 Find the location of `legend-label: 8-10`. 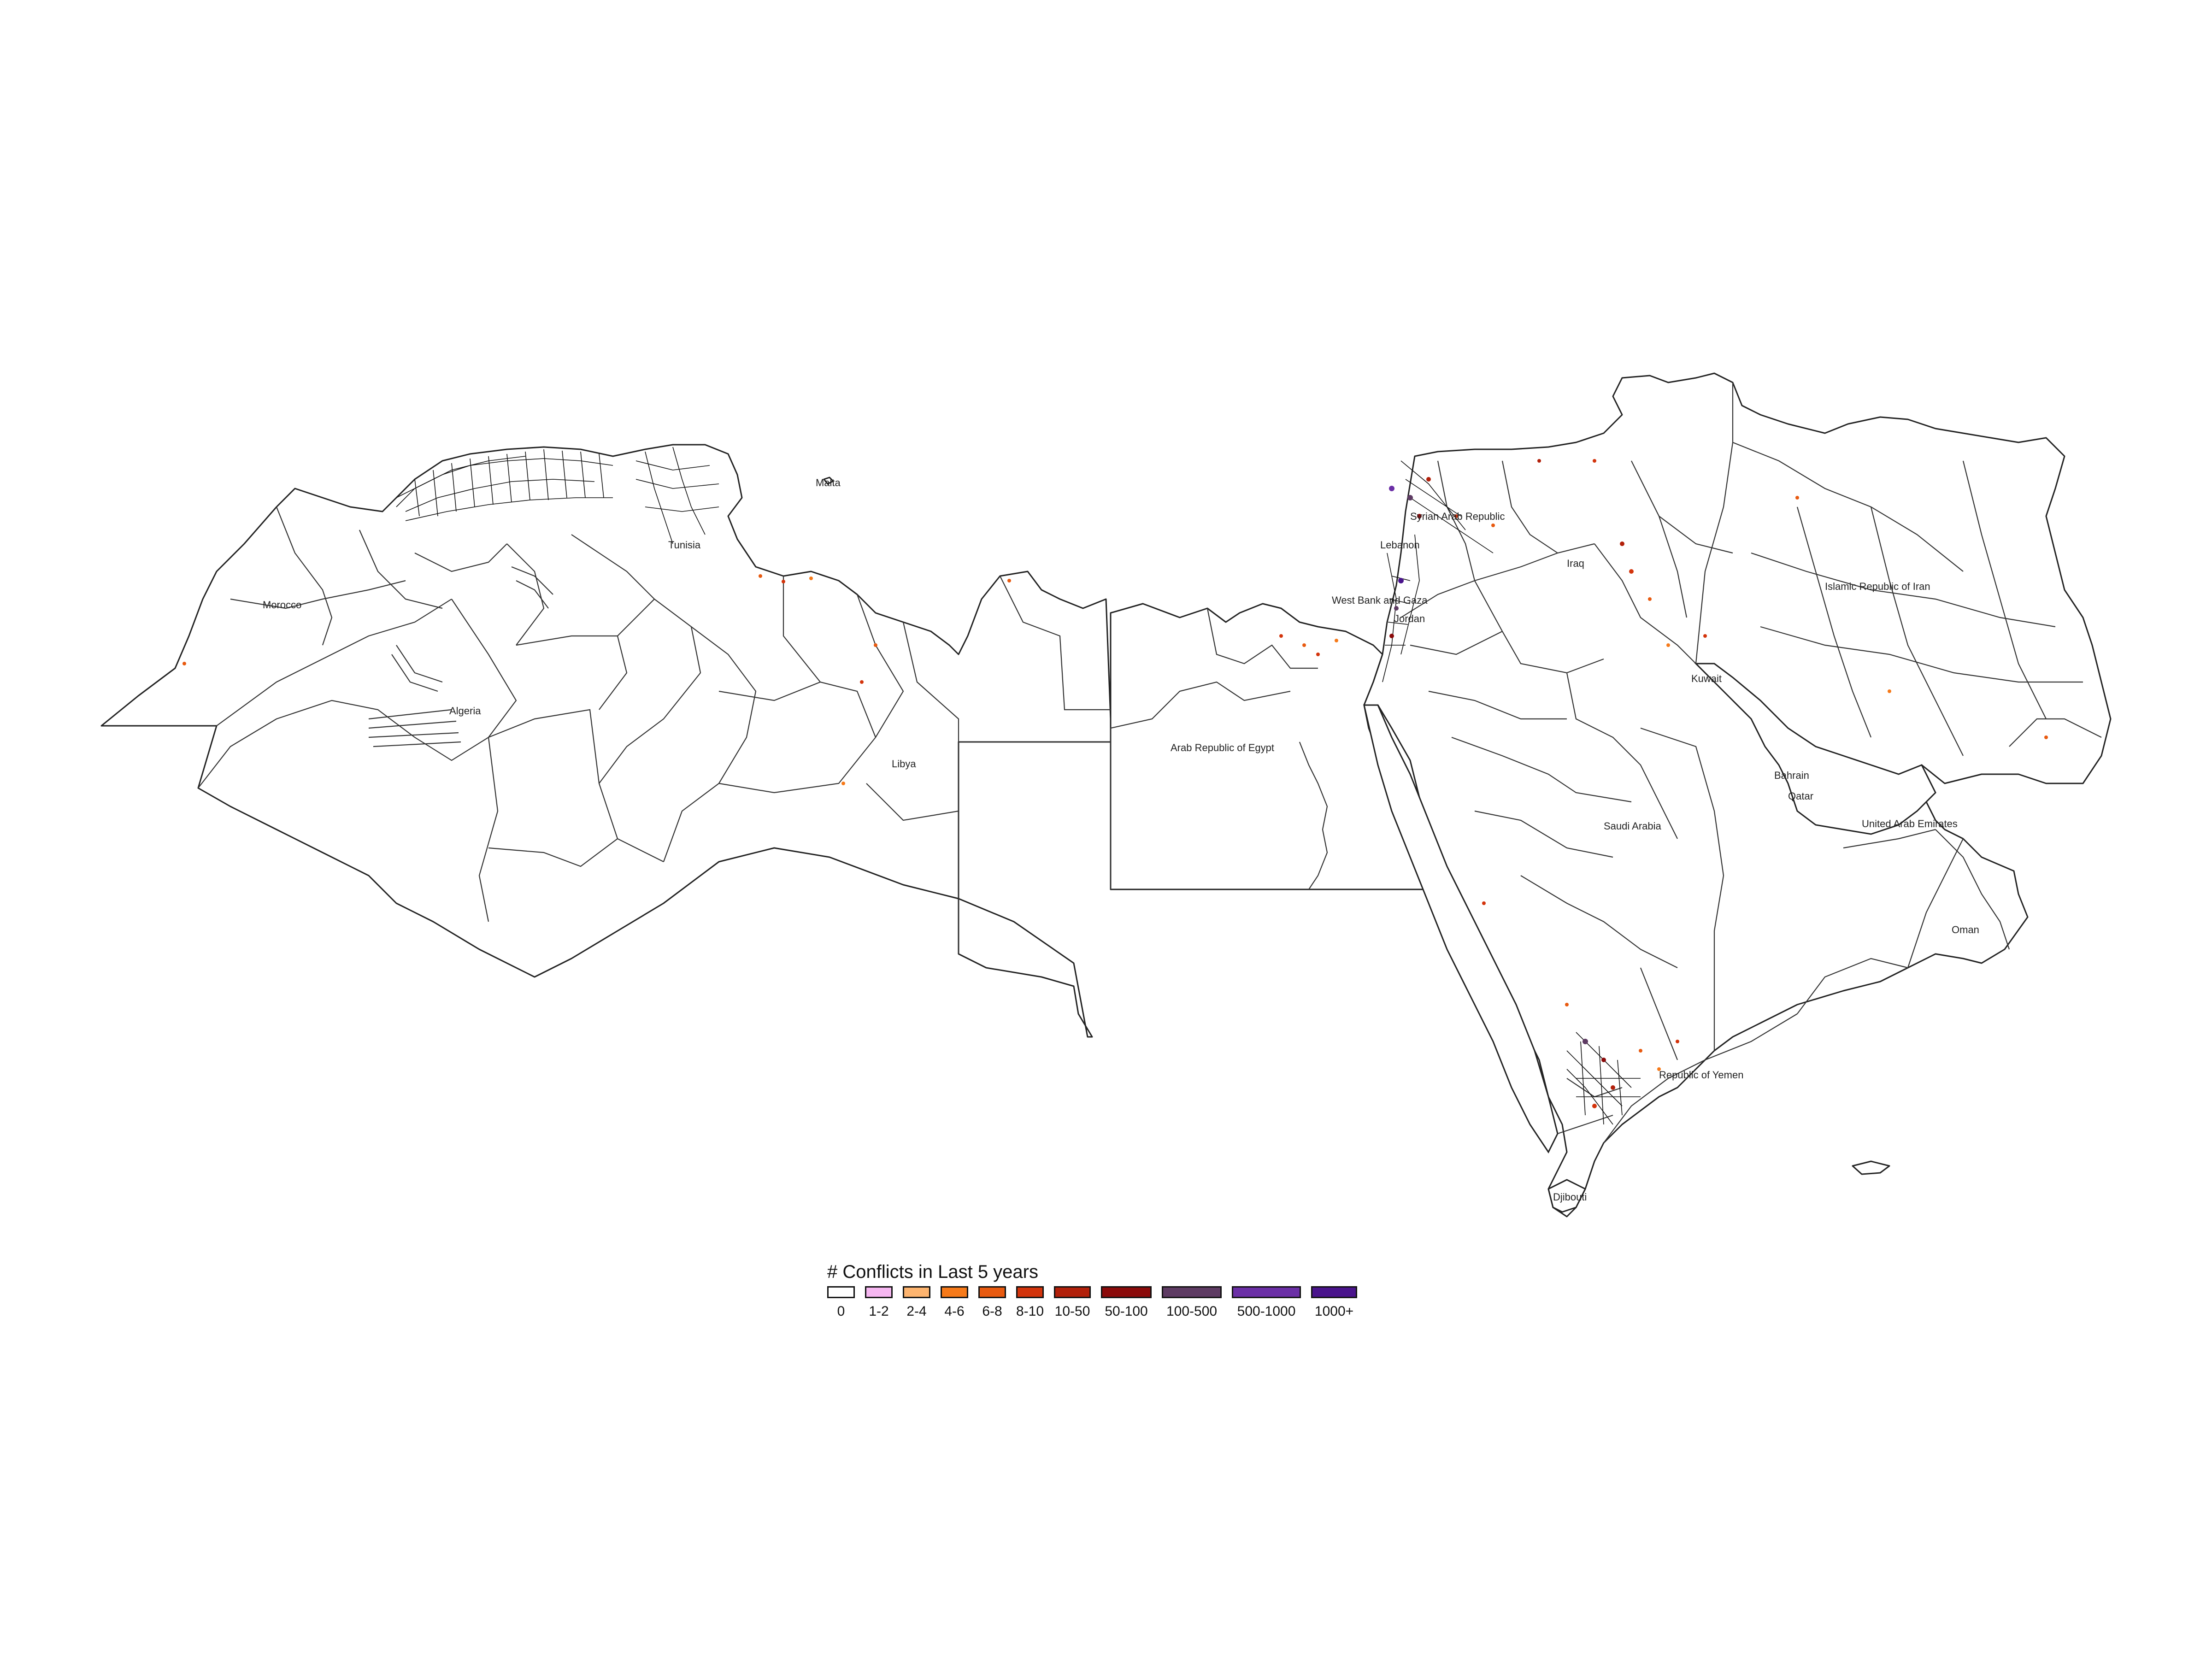

legend-label: 8-10 is located at coordinates (1030, 1311).